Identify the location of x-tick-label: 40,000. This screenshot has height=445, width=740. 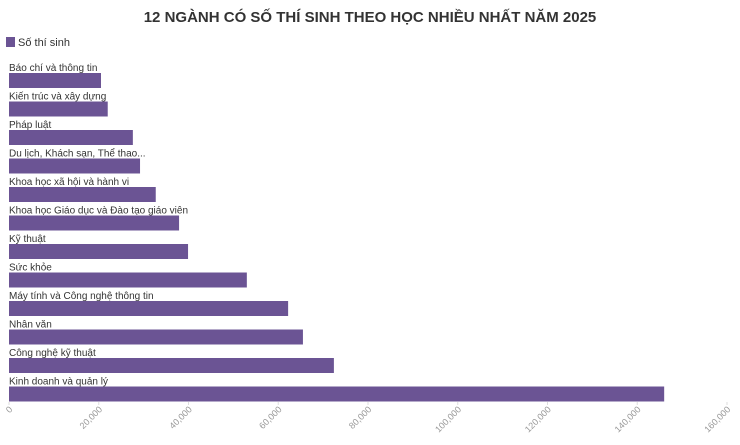
(180, 417).